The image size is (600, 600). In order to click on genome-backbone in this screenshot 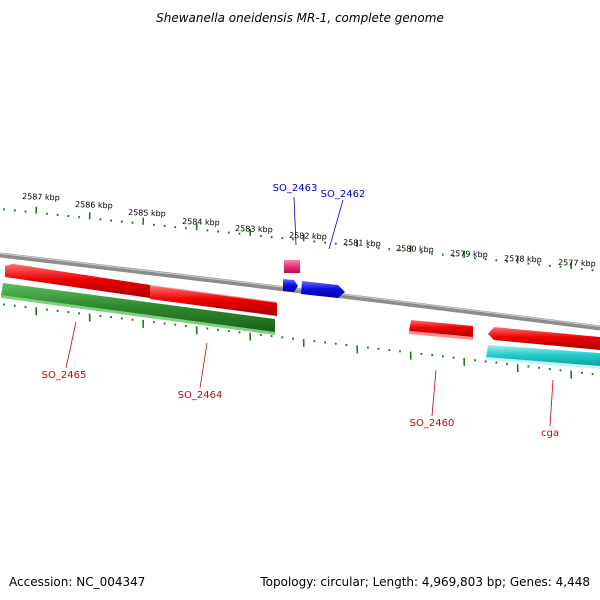, I will do `click(300, 291)`.